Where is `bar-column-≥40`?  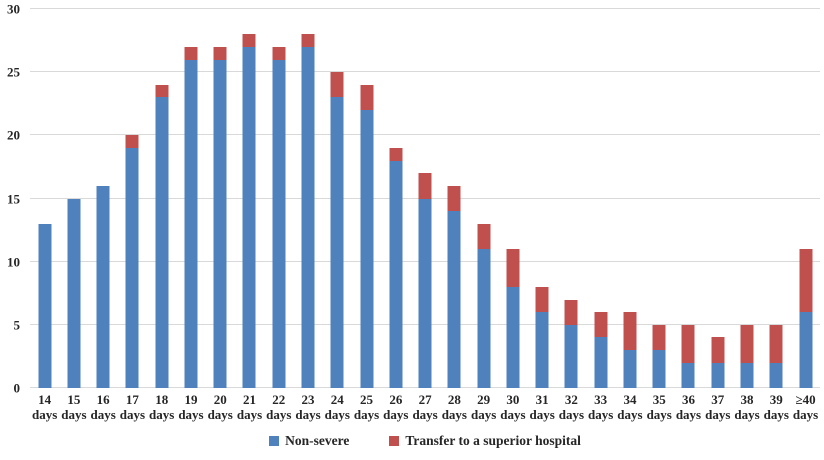
bar-column-≥40 is located at coordinates (805, 198).